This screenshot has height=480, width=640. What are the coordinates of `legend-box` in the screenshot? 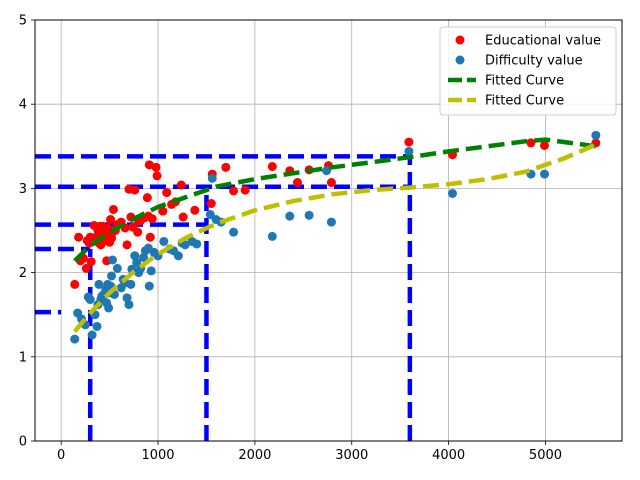 It's located at (528, 71).